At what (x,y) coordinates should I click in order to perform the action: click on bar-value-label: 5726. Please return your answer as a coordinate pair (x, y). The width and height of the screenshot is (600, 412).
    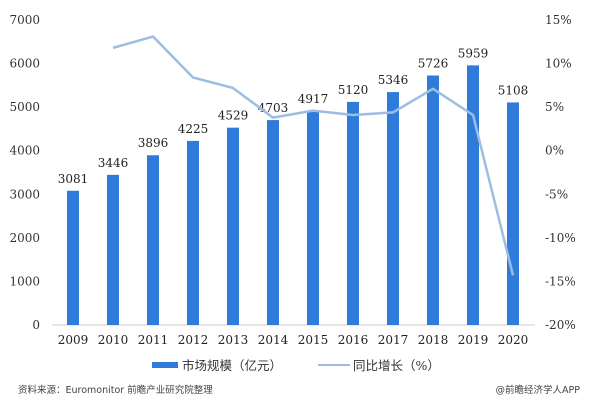
    Looking at the image, I should click on (433, 64).